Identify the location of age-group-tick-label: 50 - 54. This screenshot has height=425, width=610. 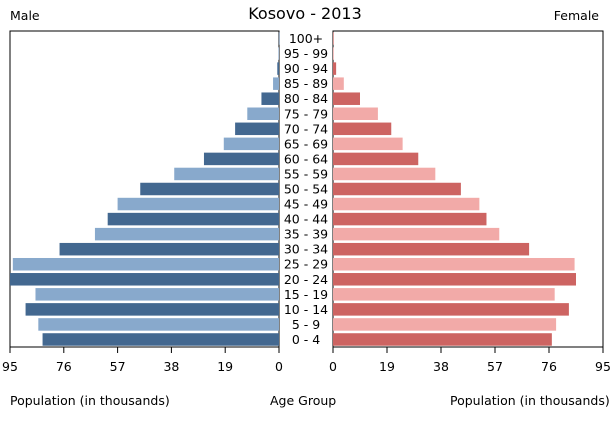
(306, 189).